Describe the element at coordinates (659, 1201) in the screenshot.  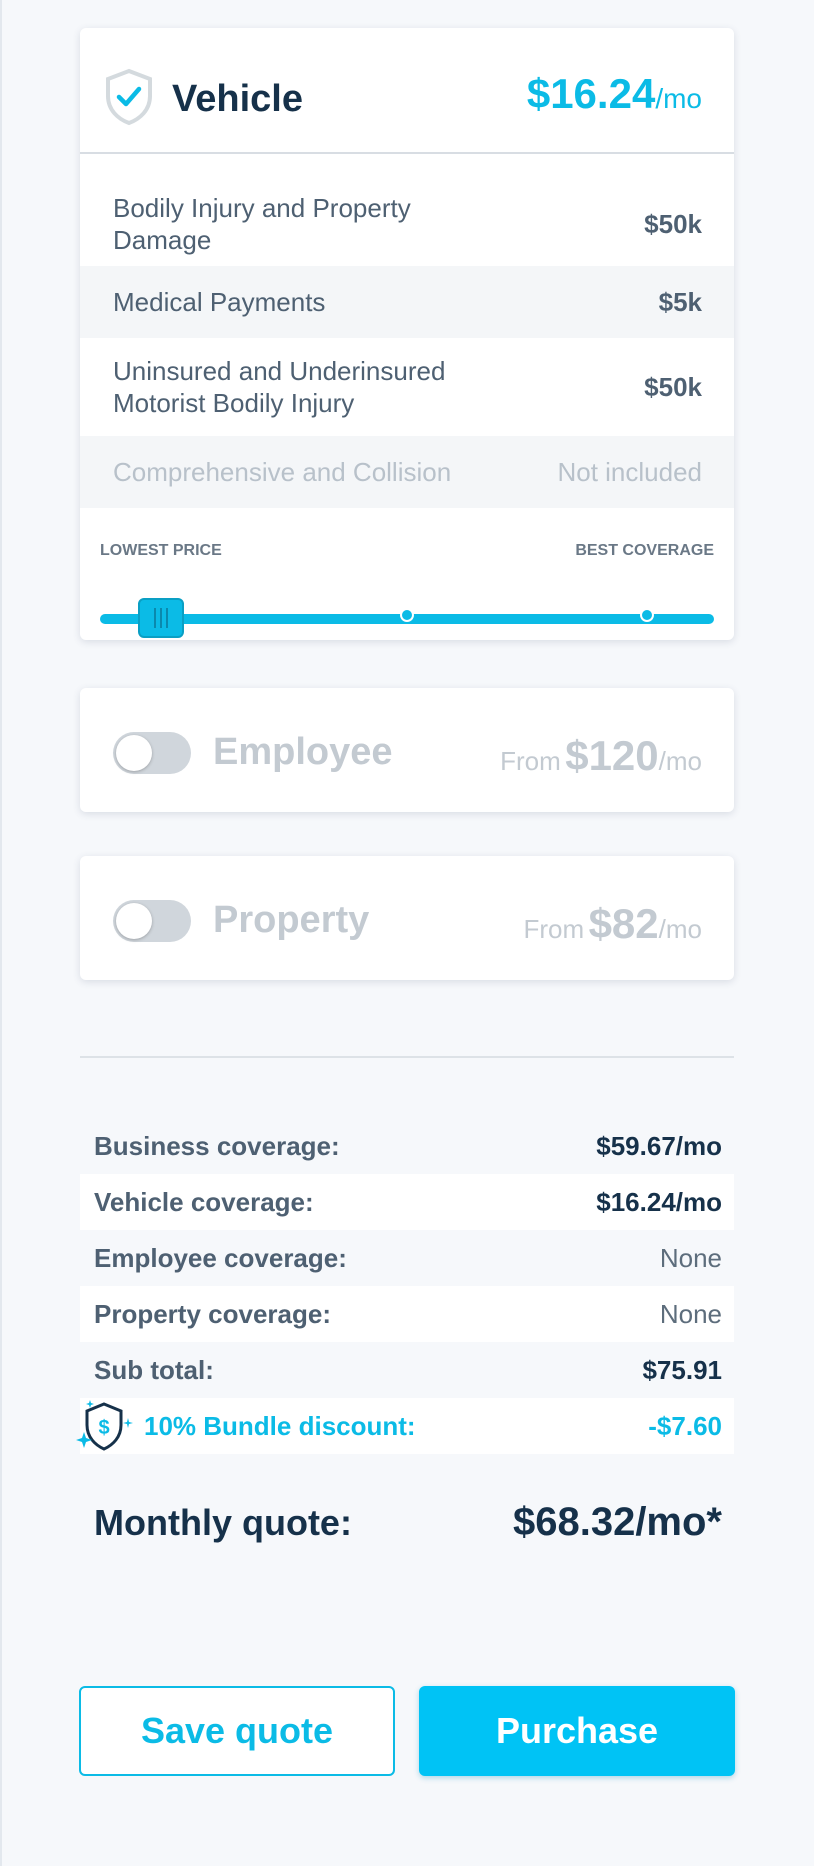
I see `summary-value: $16.24/mo` at that location.